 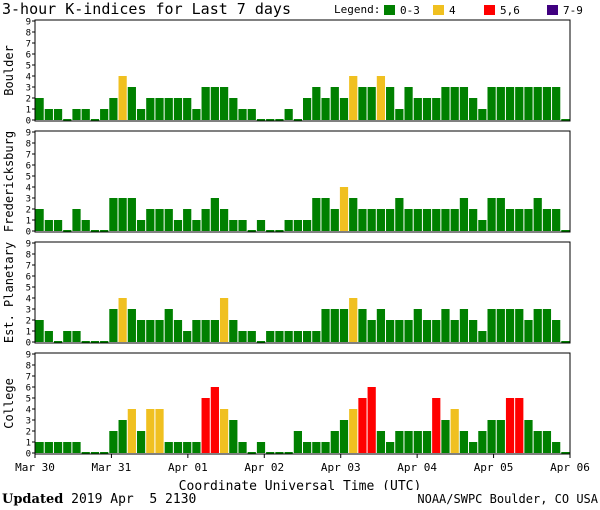 I want to click on x-tick-label: Apr 06, so click(x=570, y=467).